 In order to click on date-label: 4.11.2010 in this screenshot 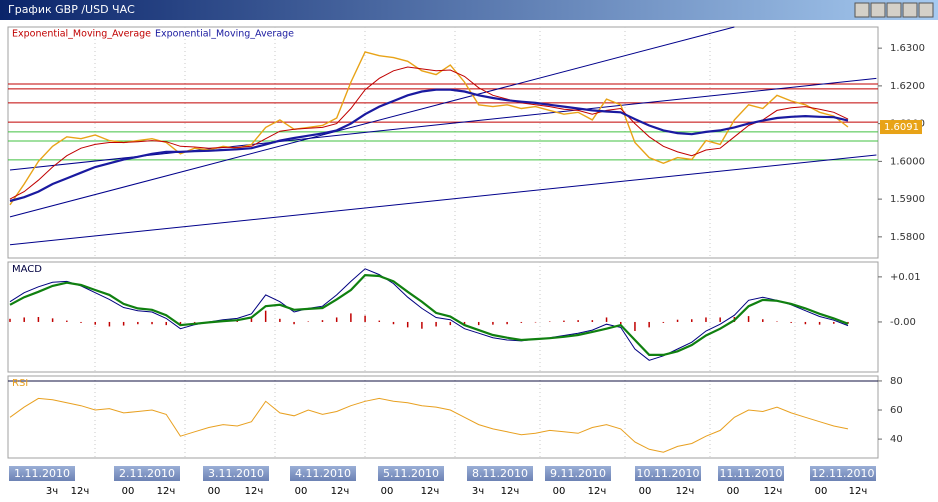, I will do `click(323, 473)`.